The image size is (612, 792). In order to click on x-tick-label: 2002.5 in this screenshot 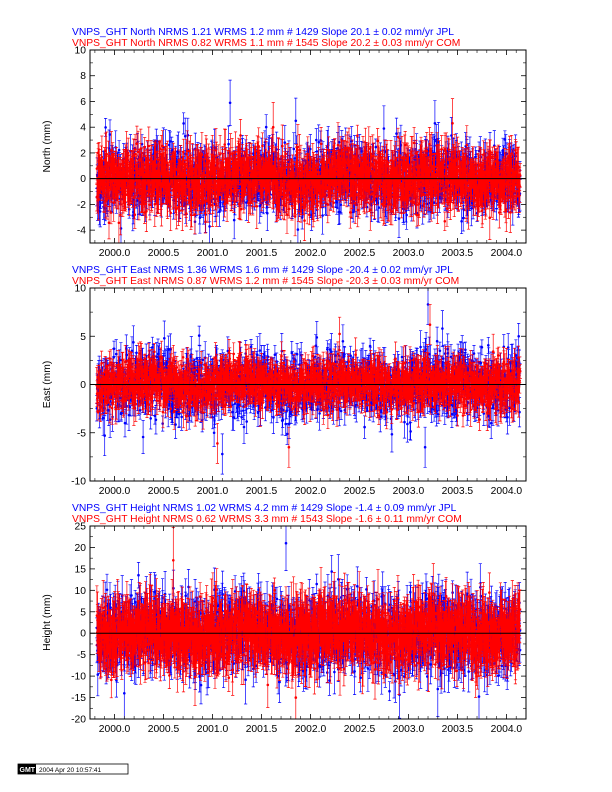, I will do `click(360, 253)`.